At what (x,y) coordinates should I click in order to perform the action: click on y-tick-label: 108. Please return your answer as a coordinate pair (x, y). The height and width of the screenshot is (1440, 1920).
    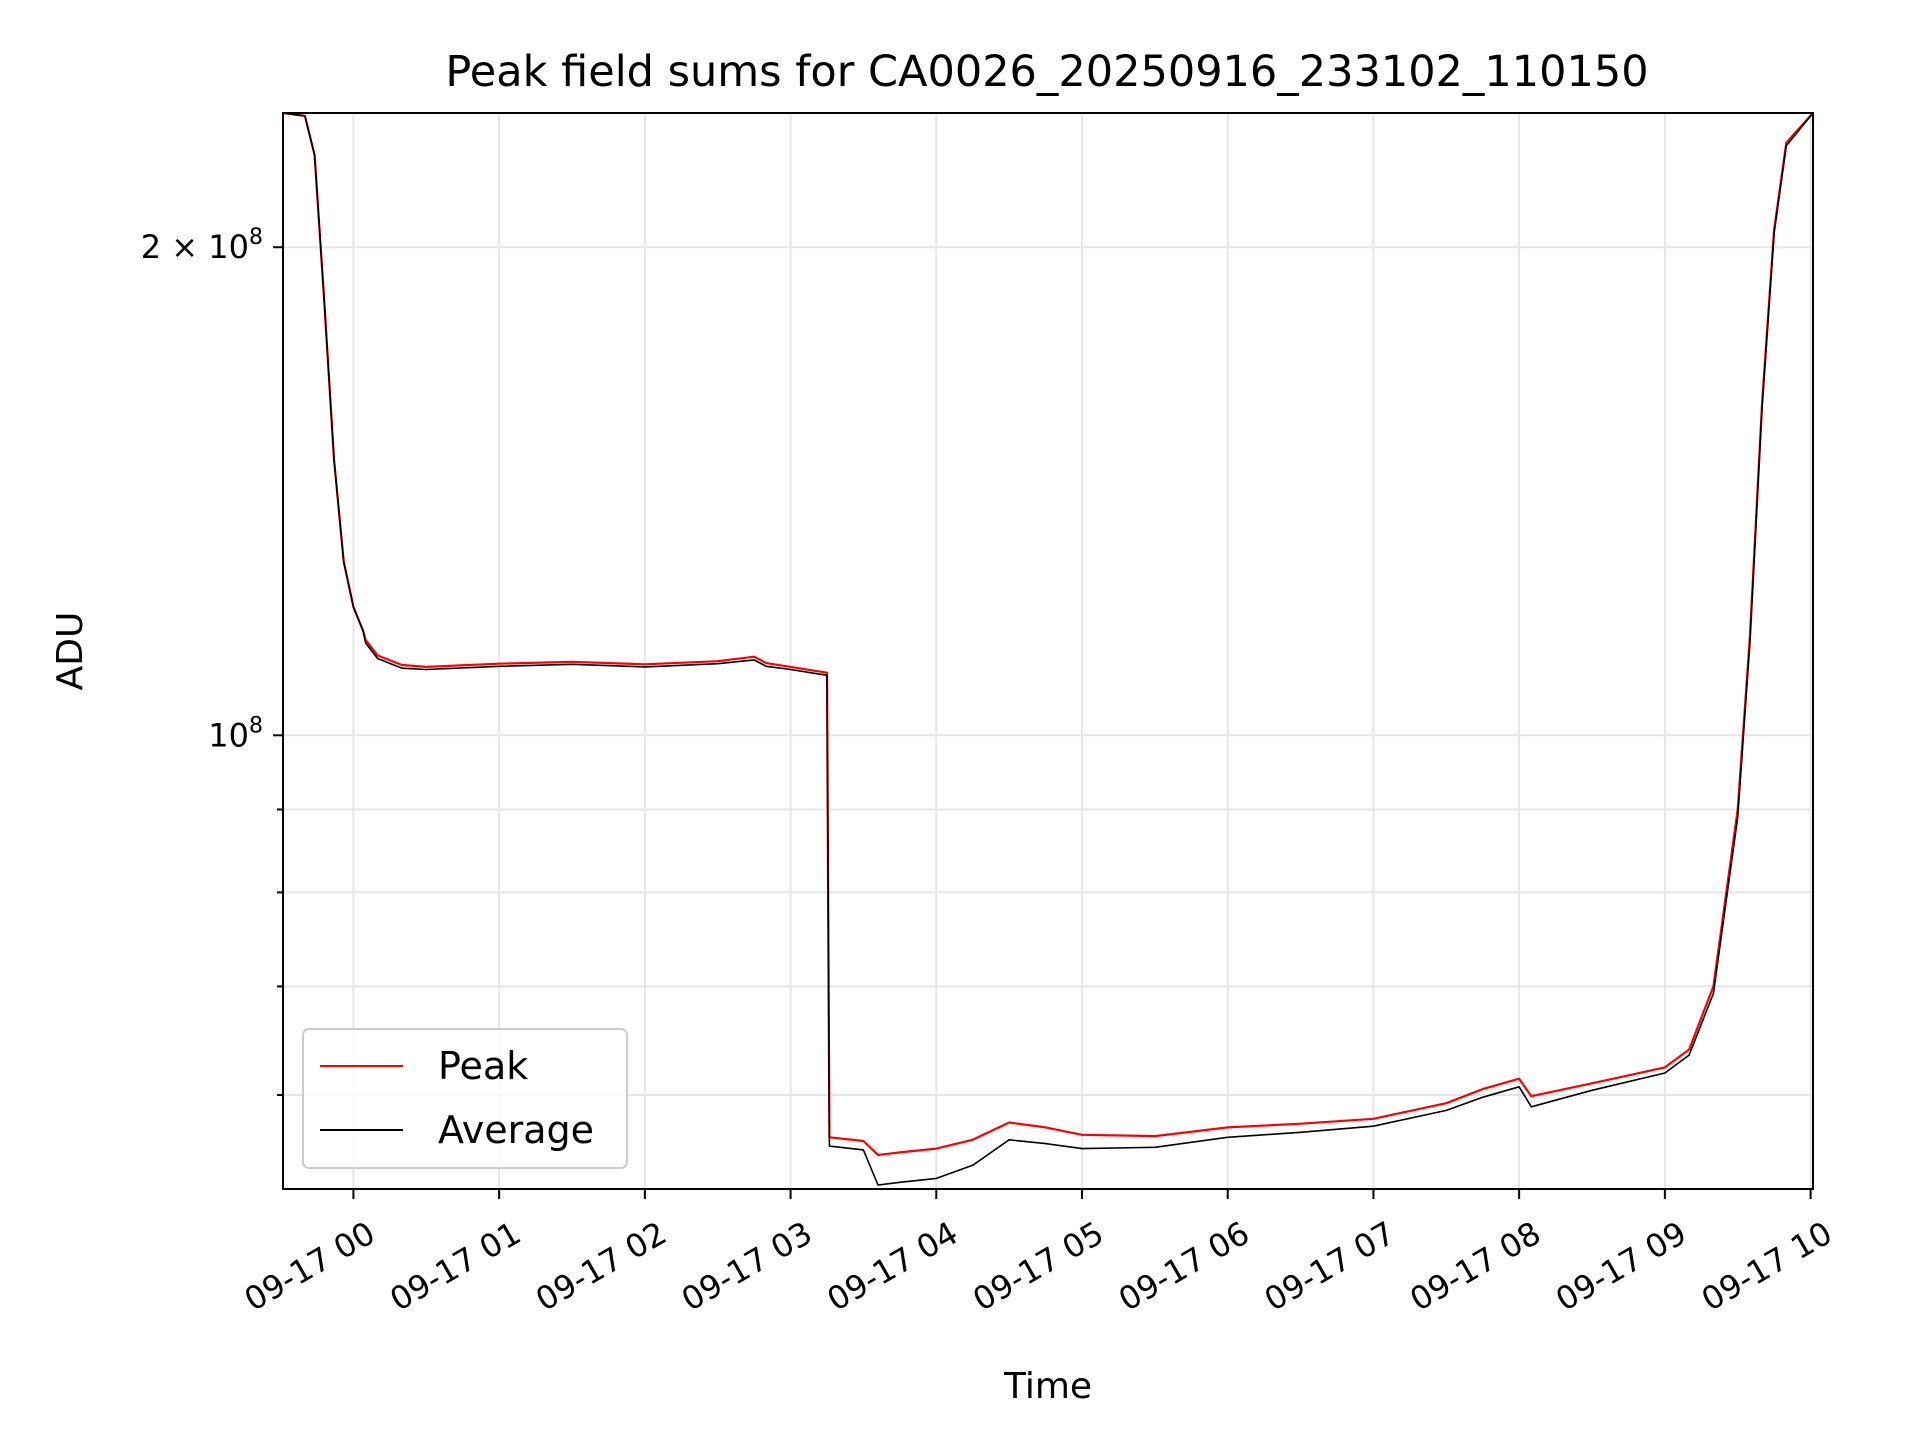
    Looking at the image, I should click on (235, 733).